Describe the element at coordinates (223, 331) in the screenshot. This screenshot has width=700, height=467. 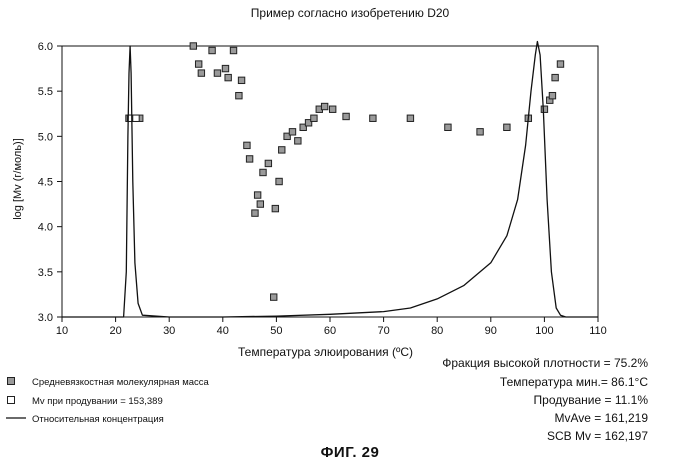
I see `x-tick-label: 40` at that location.